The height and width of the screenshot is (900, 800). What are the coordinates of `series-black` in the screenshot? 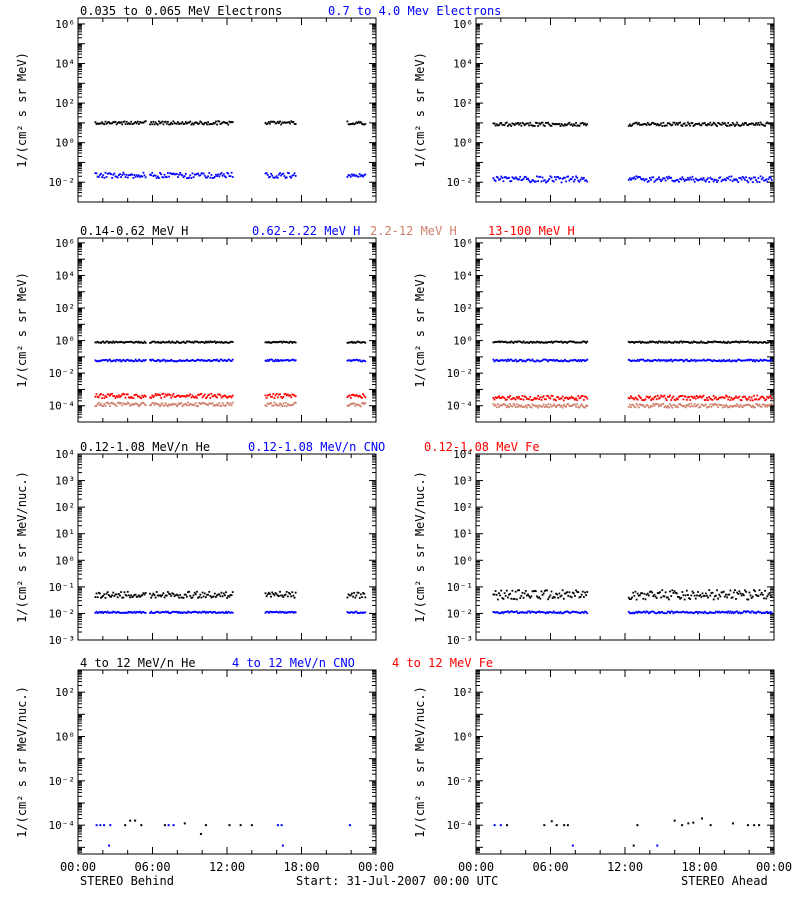 It's located at (230, 123).